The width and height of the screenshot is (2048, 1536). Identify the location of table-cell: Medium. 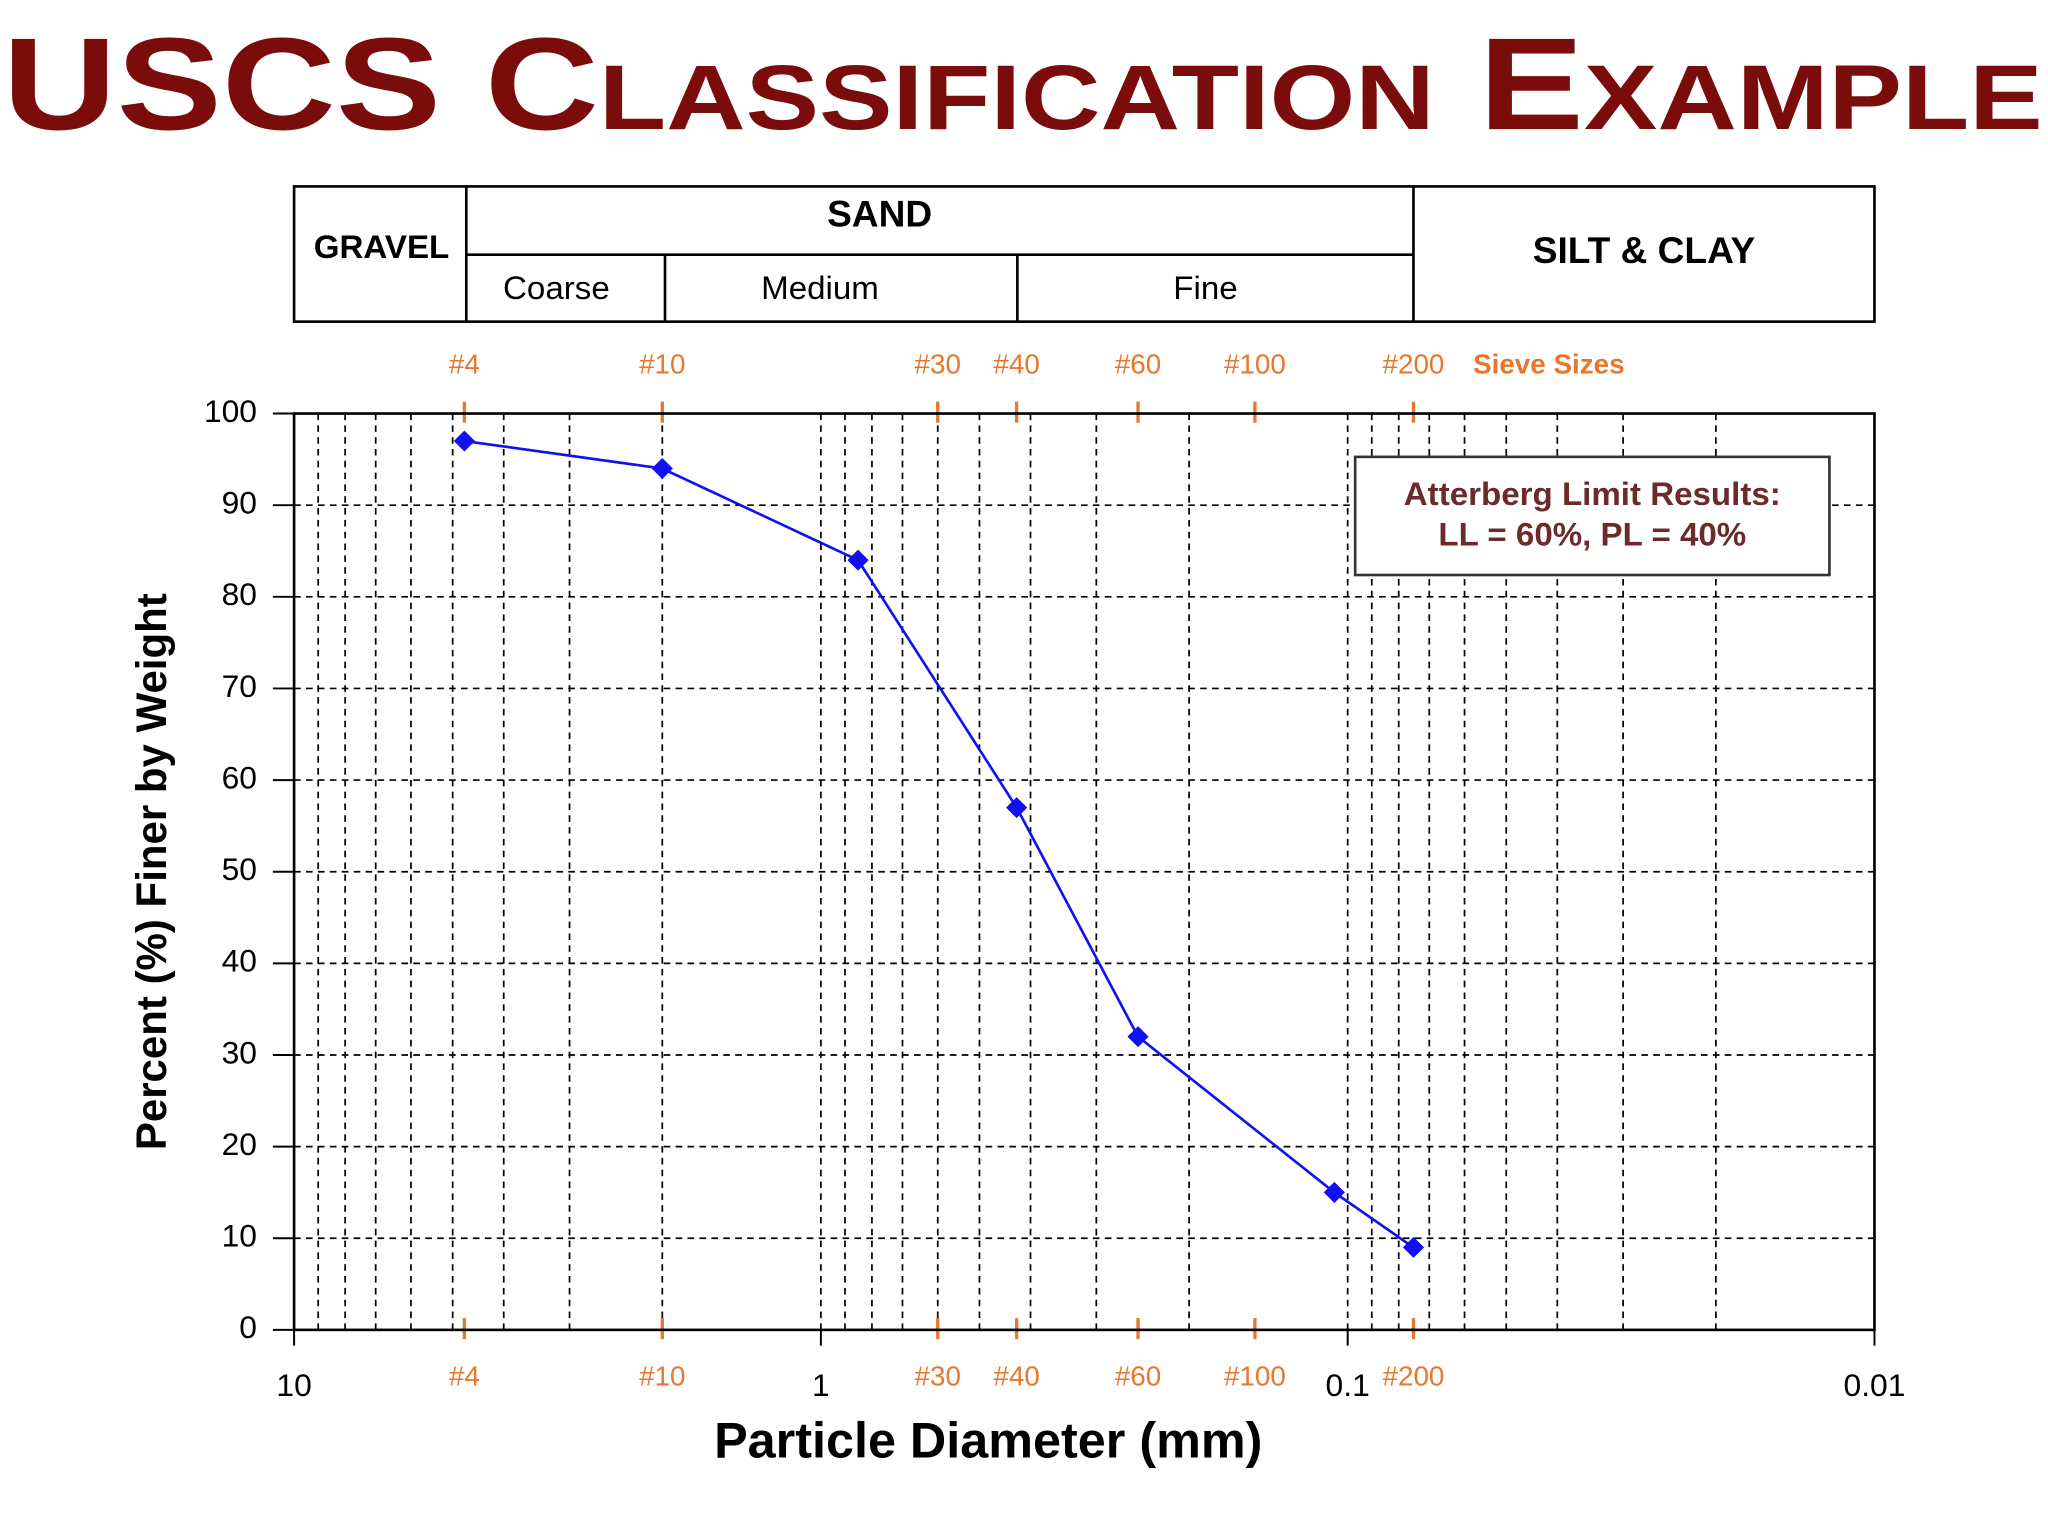
(820, 287).